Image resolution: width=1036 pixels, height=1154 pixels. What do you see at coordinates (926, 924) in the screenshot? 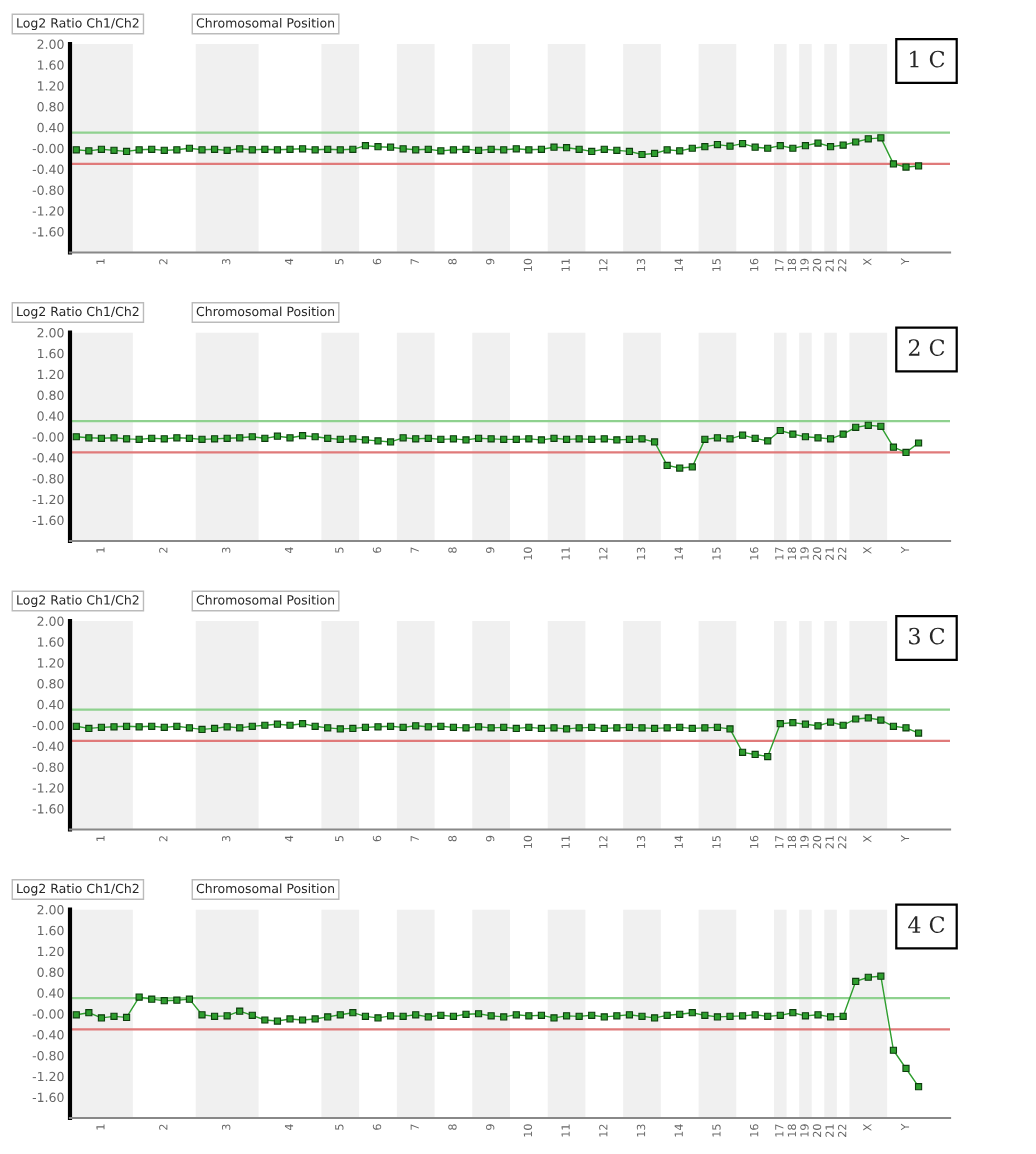
I see `chart-title: 4 C` at bounding box center [926, 924].